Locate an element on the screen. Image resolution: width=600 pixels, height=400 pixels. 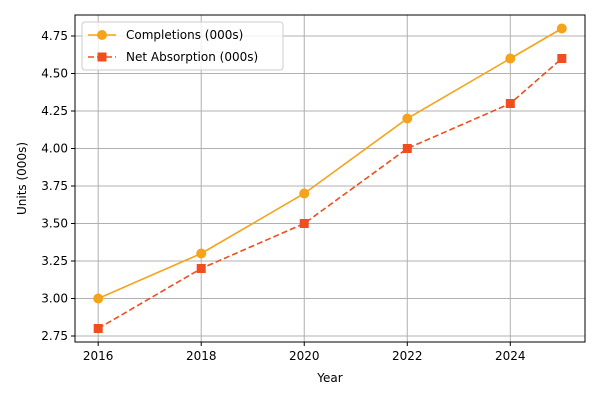
legend-entry: Completions (000s) is located at coordinates (165, 35).